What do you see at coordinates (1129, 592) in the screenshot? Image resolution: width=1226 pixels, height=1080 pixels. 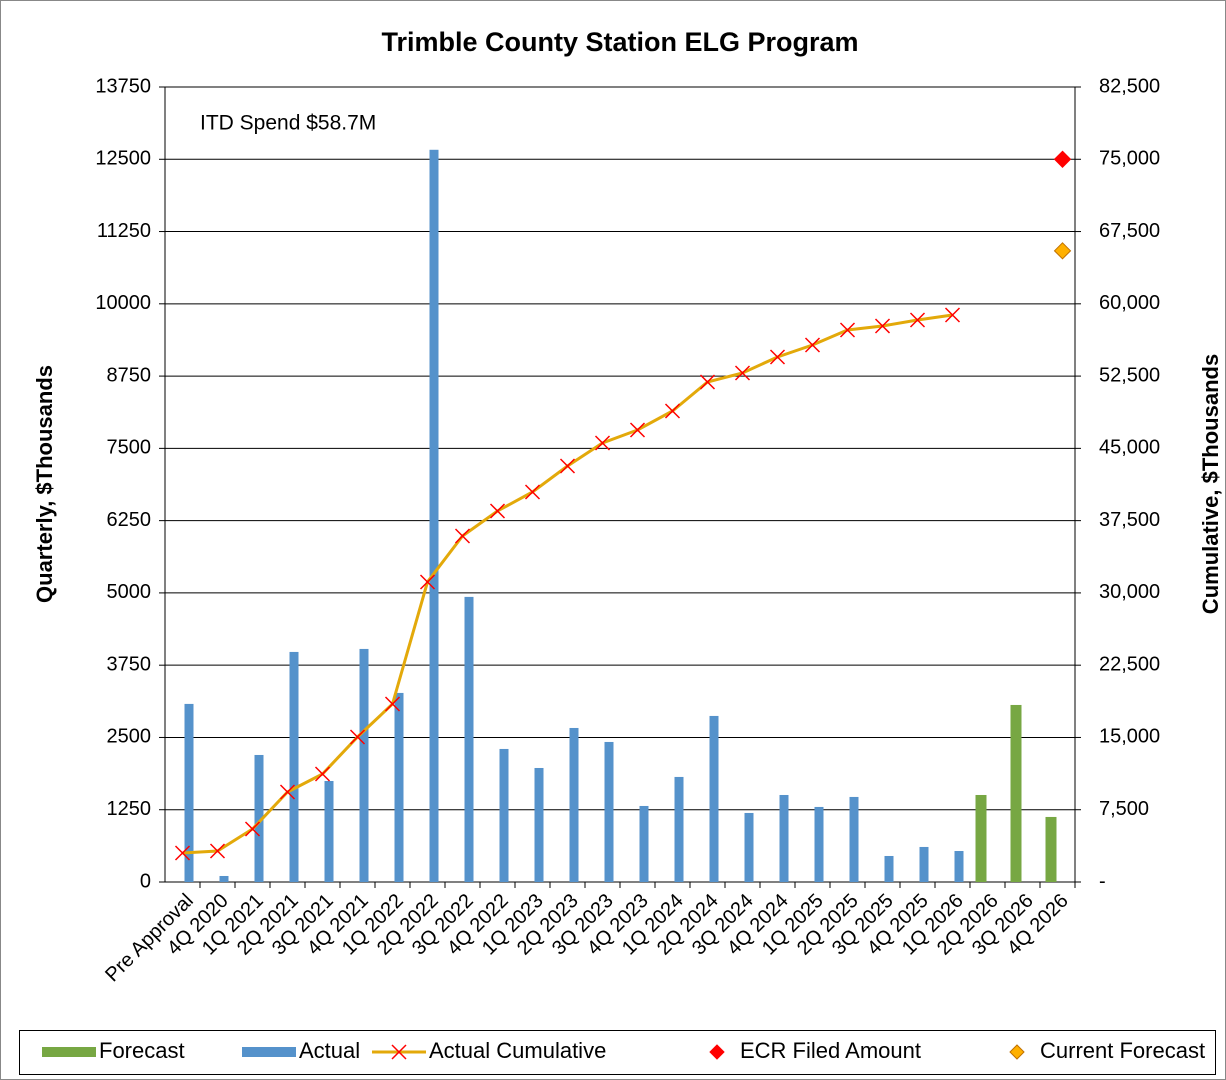 I see `y2-tick-label: 30,000` at bounding box center [1129, 592].